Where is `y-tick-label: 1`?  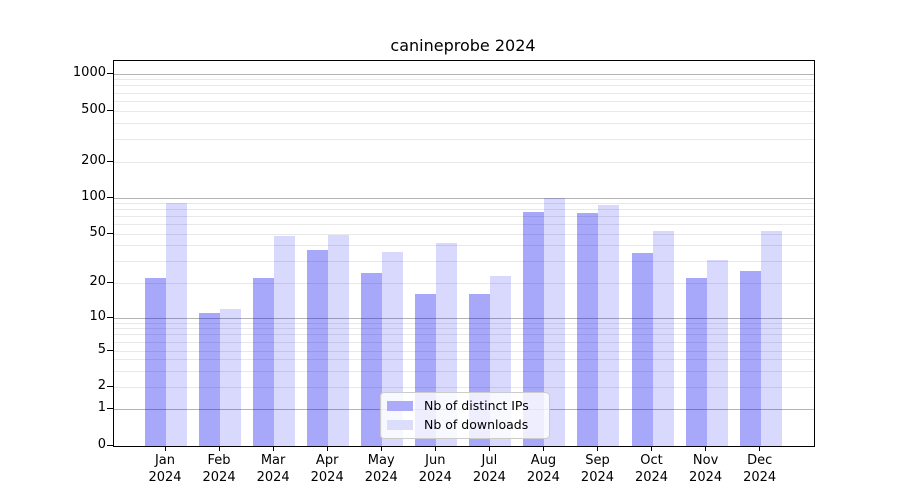 y-tick-label: 1 is located at coordinates (101, 407).